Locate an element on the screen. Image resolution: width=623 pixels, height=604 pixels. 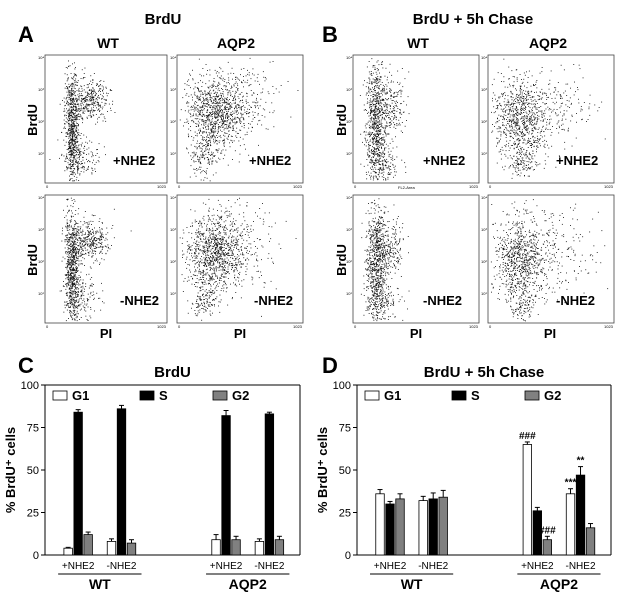
y-axis-label: % BrdU⁺ cells is located at coordinates (322, 470).